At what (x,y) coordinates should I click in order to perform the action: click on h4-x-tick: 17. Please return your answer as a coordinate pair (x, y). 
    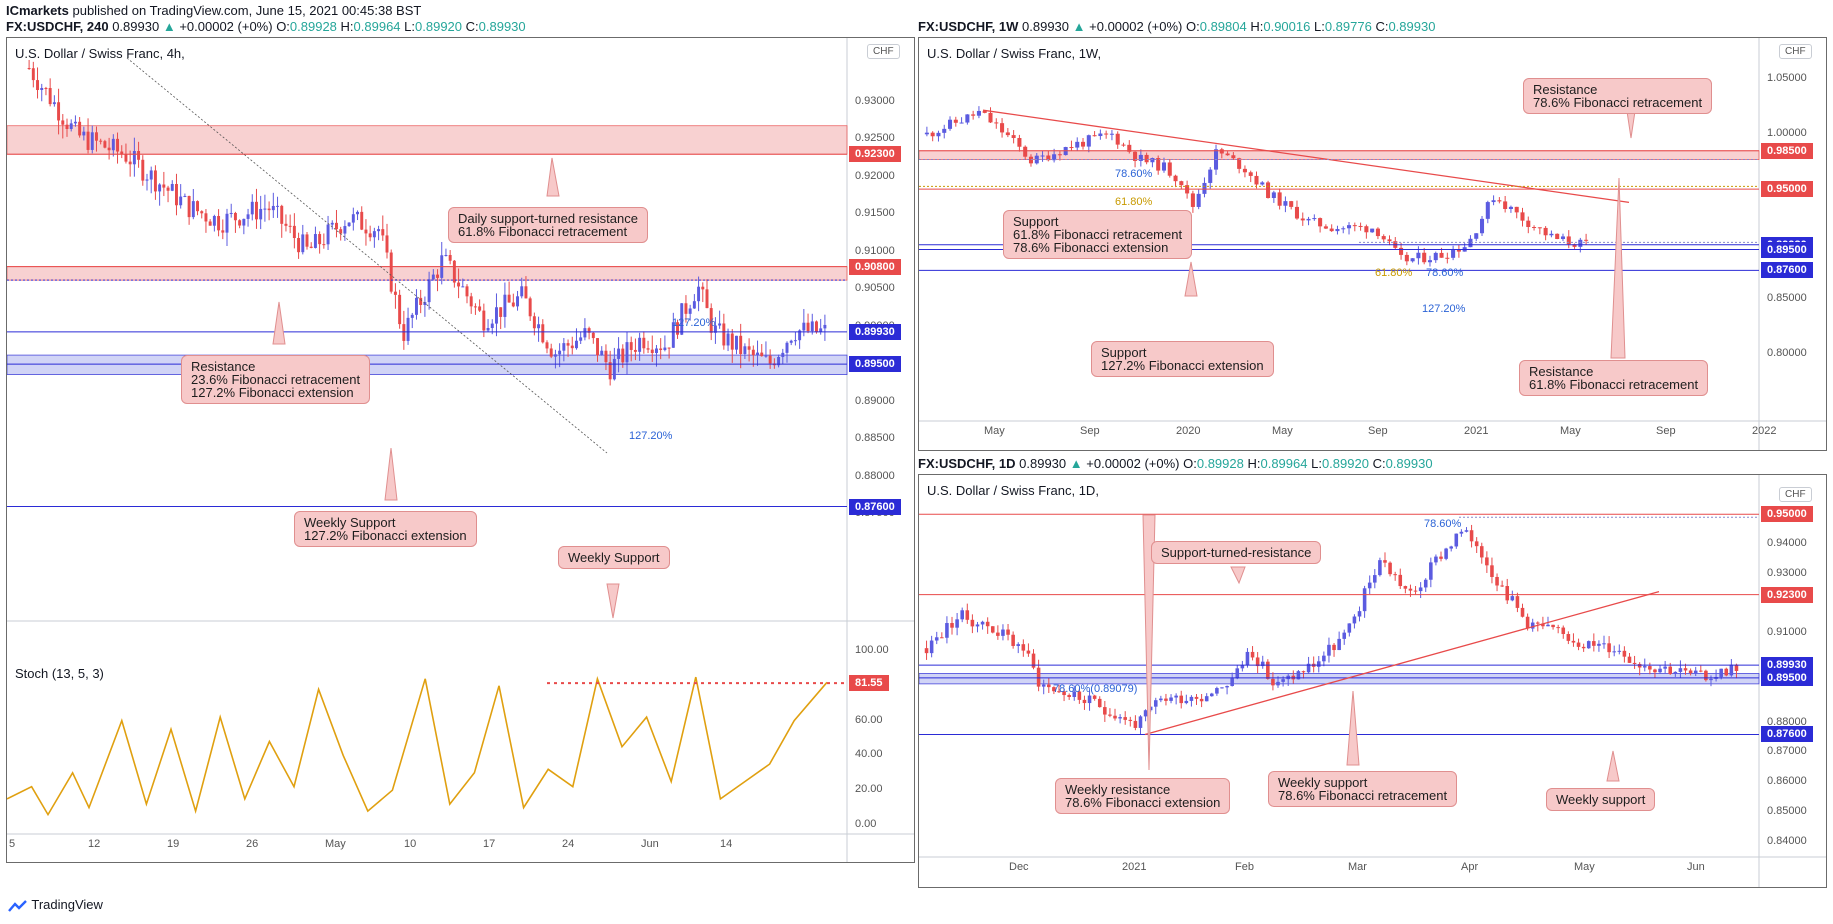
    Looking at the image, I should click on (489, 844).